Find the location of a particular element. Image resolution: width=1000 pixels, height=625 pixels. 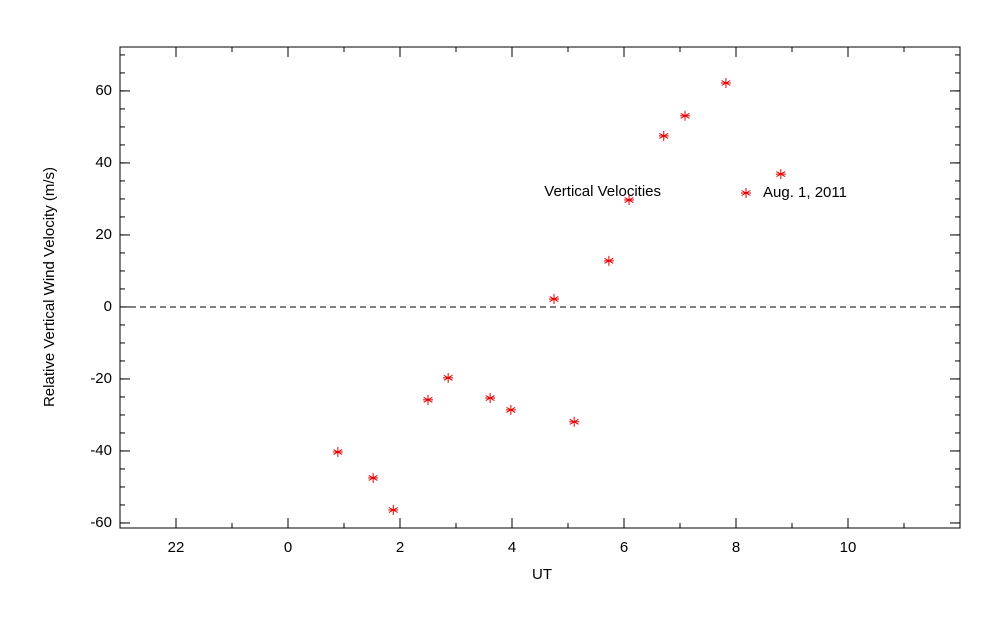

y-tick-label: -40 is located at coordinates (101, 450).